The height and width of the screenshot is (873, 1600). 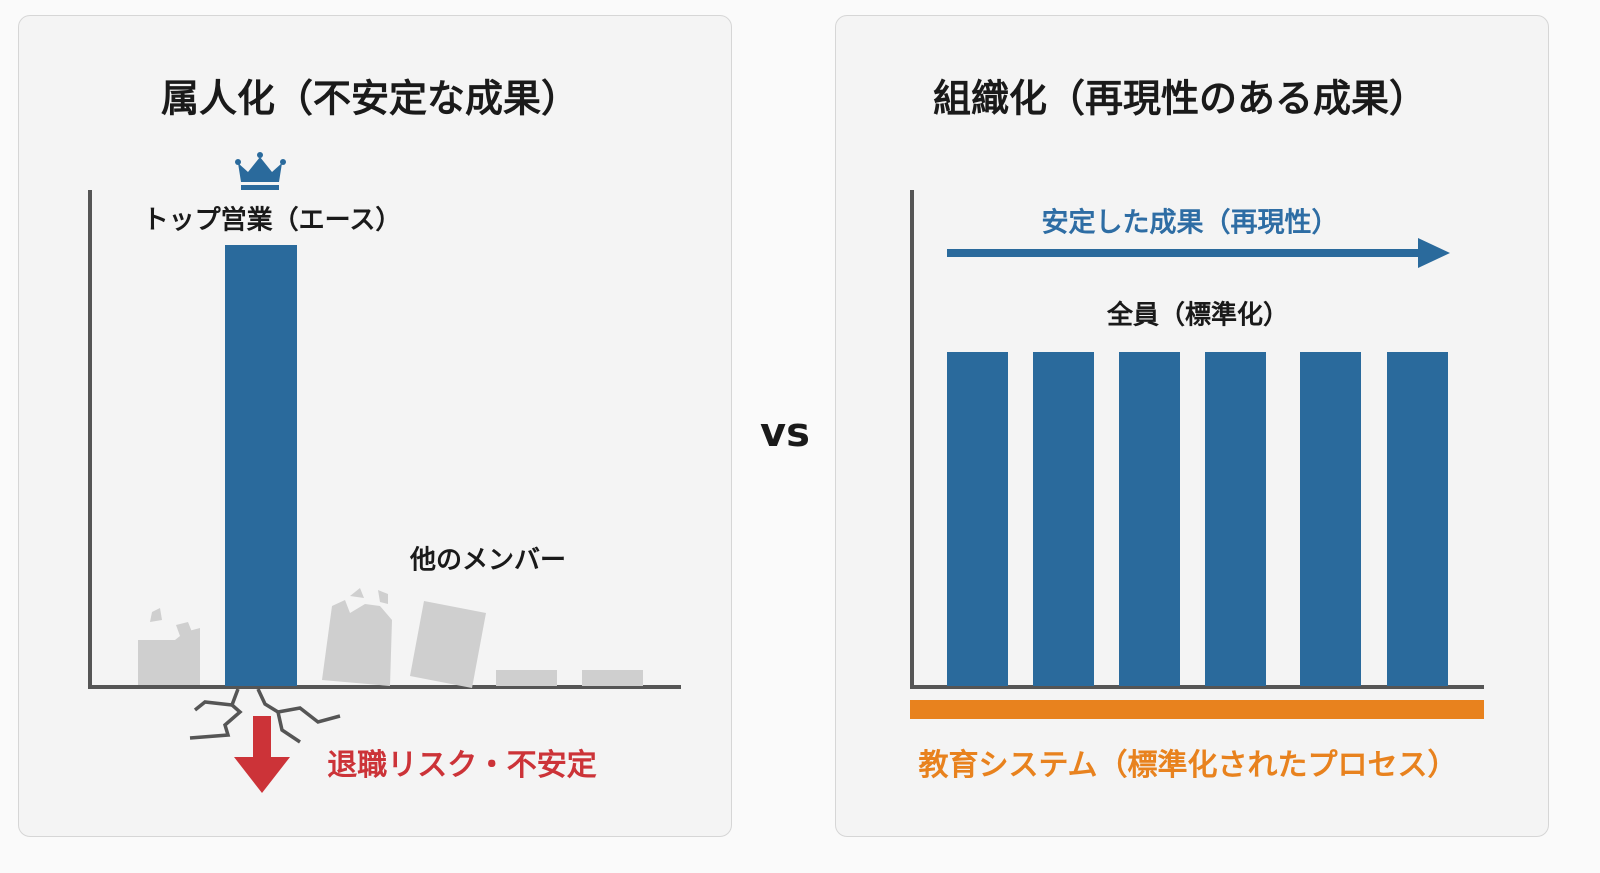 I want to click on foundation-bar, so click(x=1197, y=709).